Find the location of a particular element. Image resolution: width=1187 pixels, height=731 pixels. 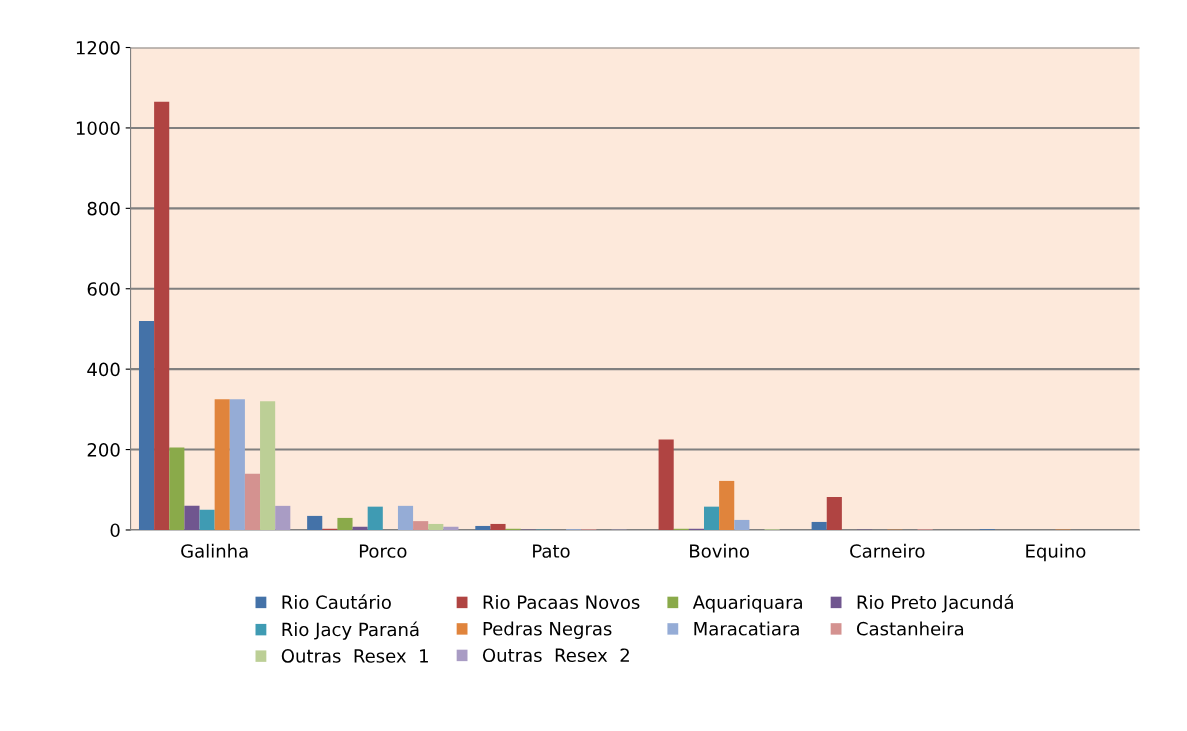

legend-label: Castanheira is located at coordinates (910, 628).